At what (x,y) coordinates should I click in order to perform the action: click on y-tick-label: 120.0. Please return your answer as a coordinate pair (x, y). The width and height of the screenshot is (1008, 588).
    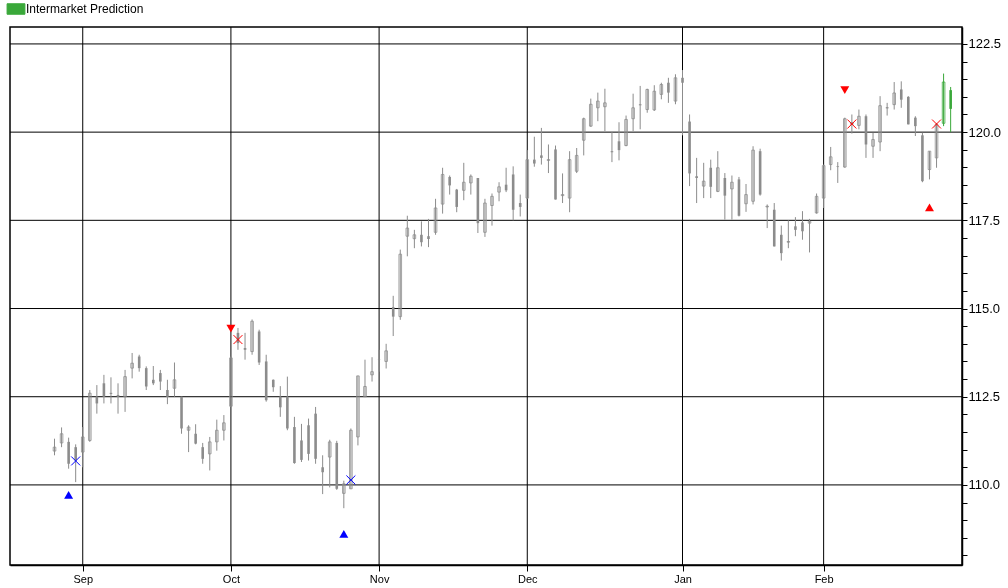
    Looking at the image, I should click on (985, 132).